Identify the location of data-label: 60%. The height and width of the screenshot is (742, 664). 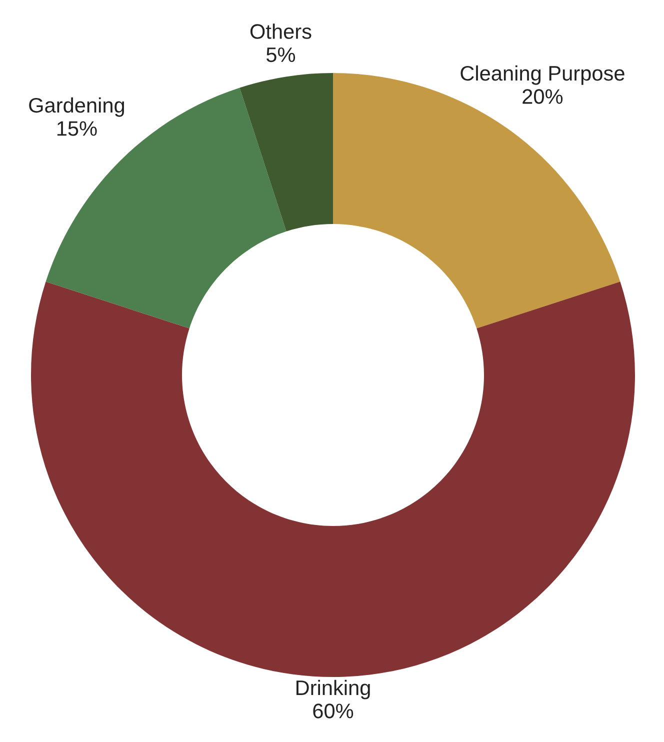
(333, 711).